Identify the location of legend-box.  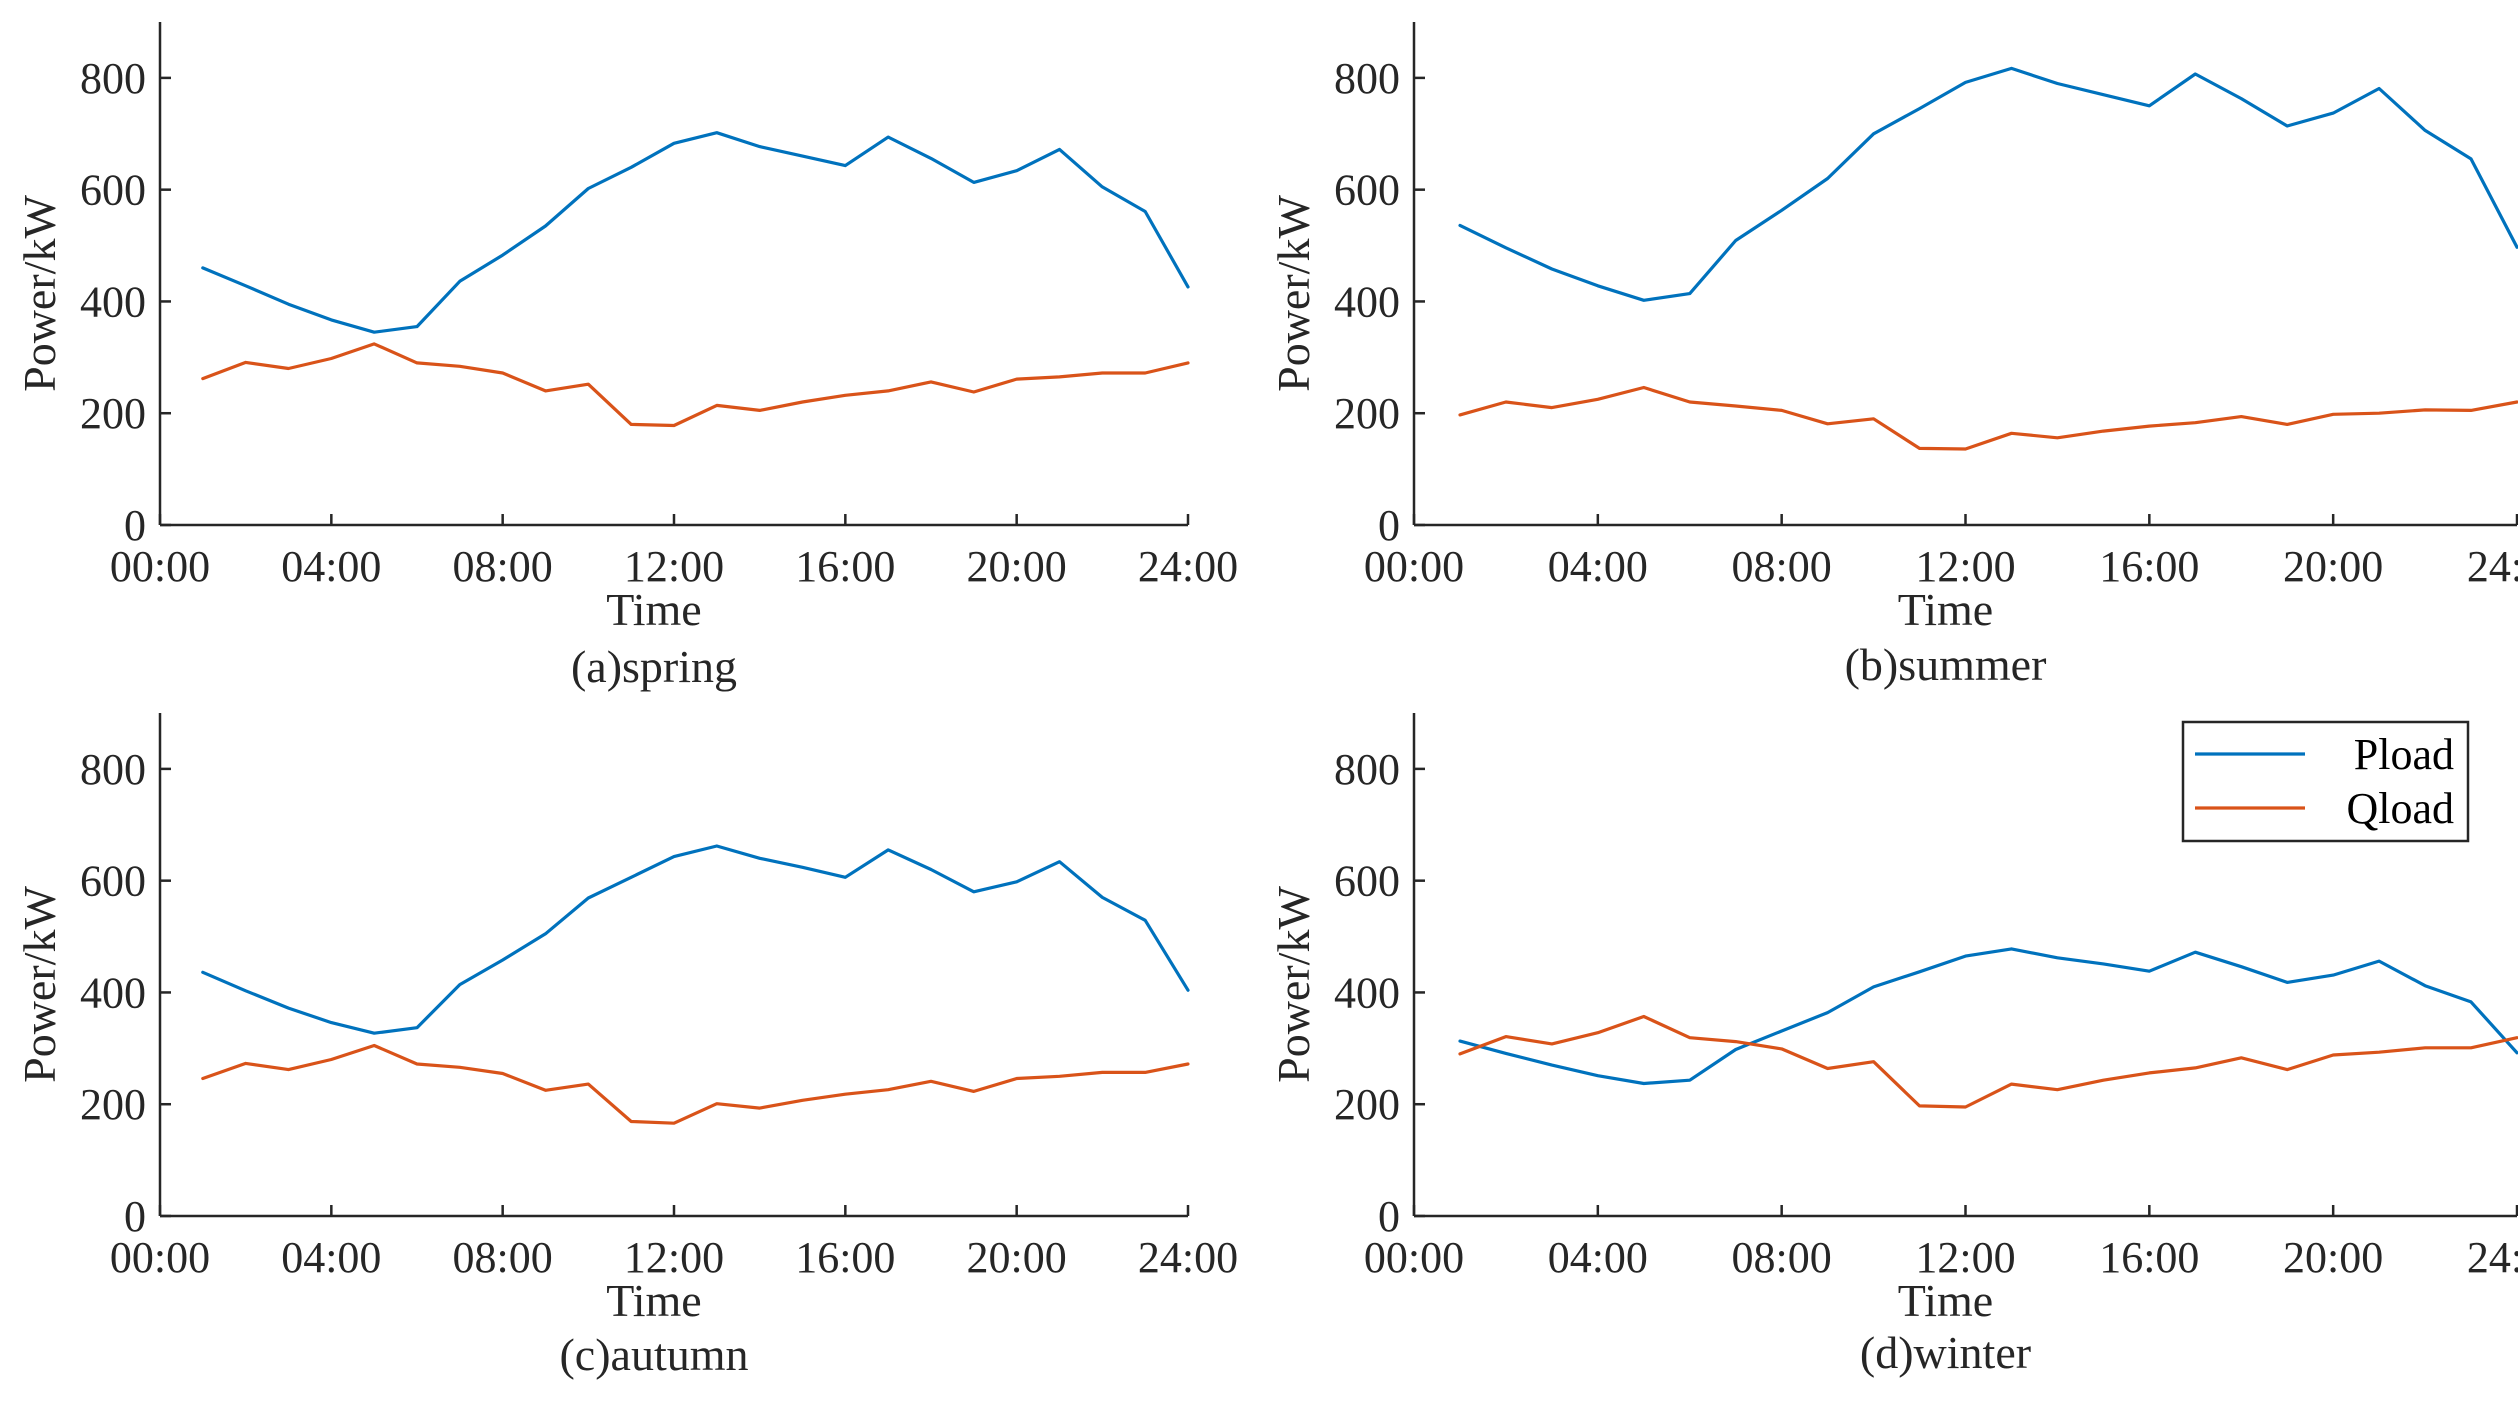
(2325, 781).